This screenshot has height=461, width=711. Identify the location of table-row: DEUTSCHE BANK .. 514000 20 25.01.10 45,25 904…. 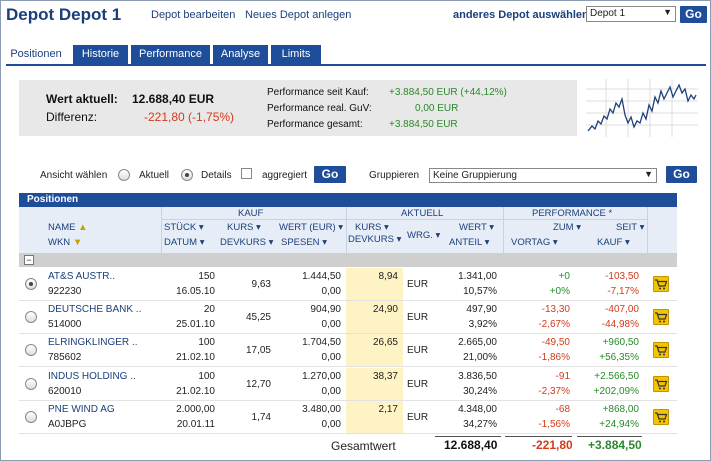
(348, 317).